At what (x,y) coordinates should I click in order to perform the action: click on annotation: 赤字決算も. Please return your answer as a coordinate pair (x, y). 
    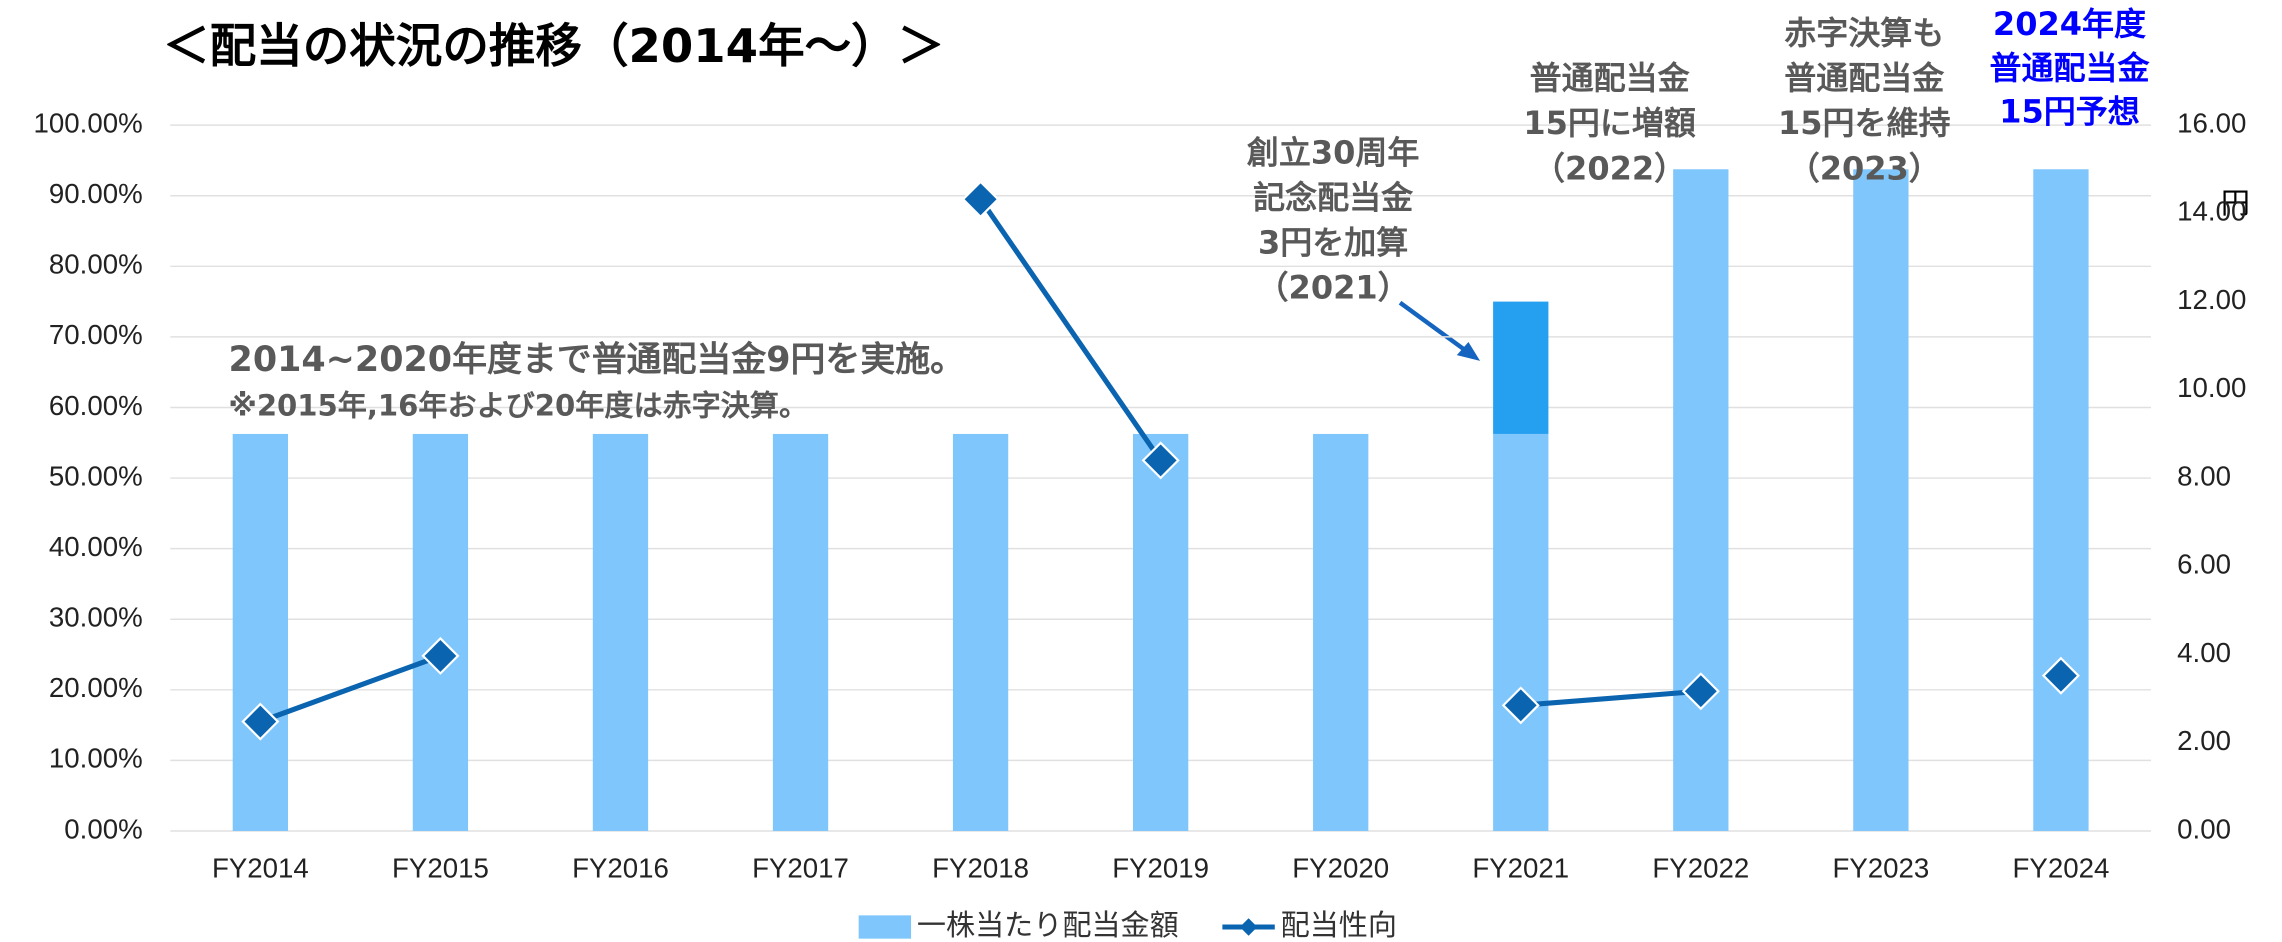
    Looking at the image, I should click on (1864, 33).